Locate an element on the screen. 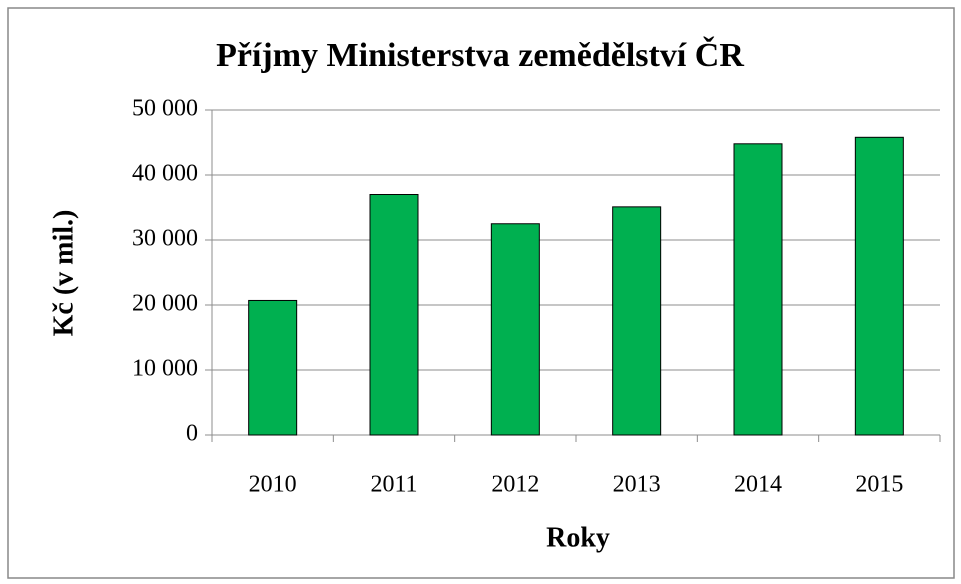 This screenshot has height=584, width=961. y-tick-label: 10 000 is located at coordinates (165, 369).